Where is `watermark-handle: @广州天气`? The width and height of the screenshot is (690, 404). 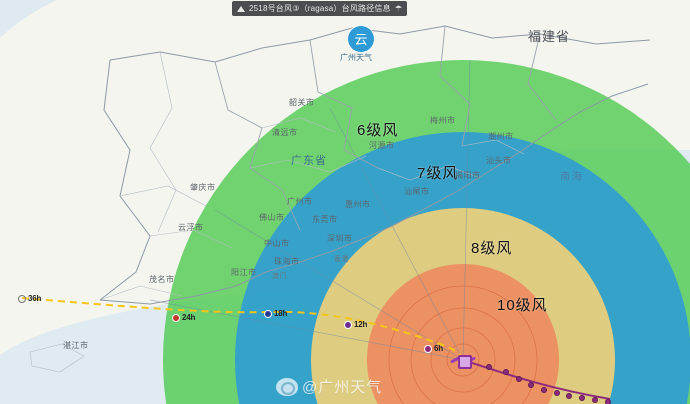
watermark-handle: @广州天气 is located at coordinates (342, 387).